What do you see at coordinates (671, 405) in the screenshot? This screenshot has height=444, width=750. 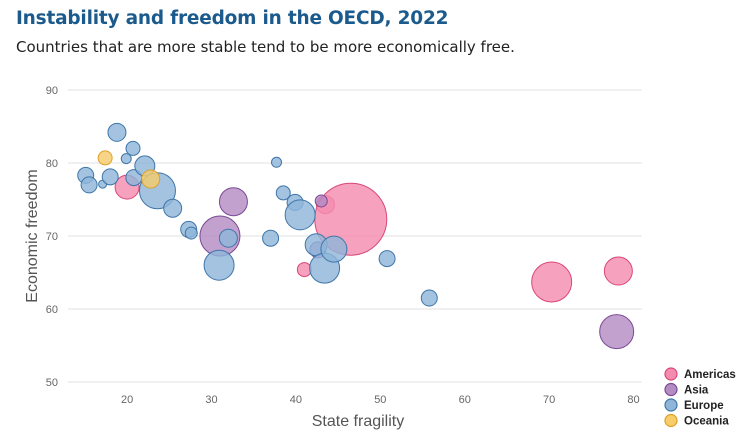 I see `legend-swatch-europe` at bounding box center [671, 405].